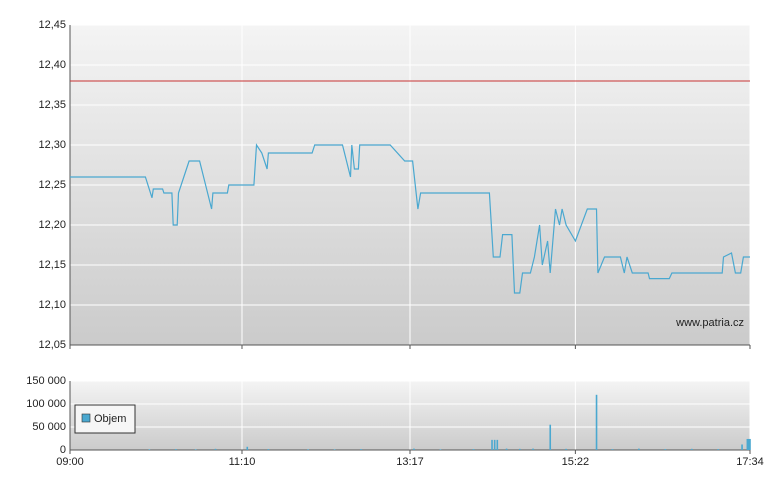  I want to click on y-tick-label: 12,10, so click(52, 305).